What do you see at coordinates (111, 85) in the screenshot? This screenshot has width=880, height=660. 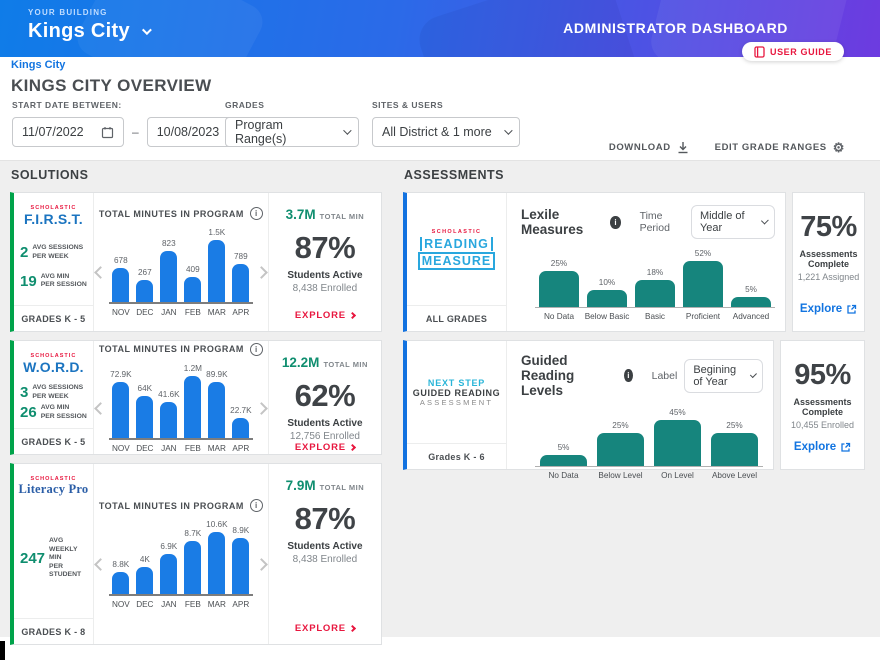 I see `page-title: KINGS CITY OVERVIEW` at bounding box center [111, 85].